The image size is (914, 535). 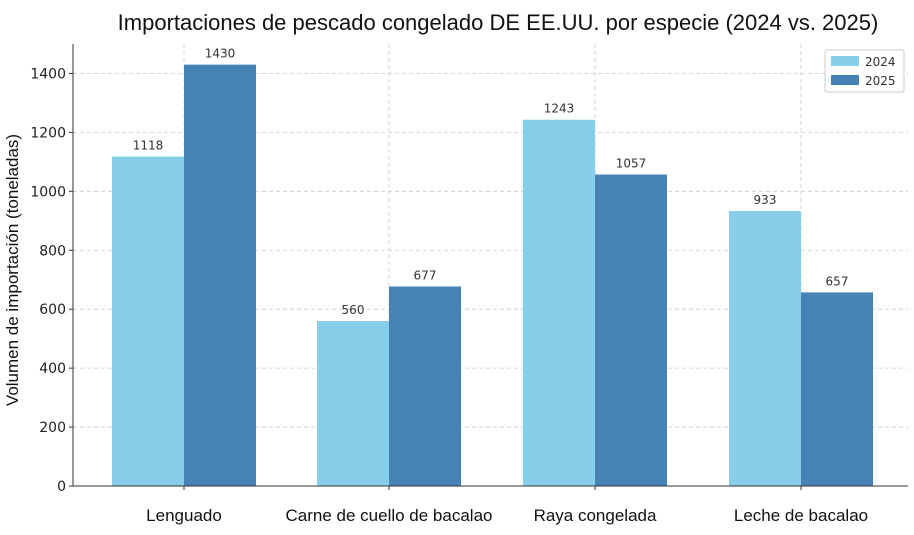 I want to click on y-tick-label: 200, so click(x=52, y=428).